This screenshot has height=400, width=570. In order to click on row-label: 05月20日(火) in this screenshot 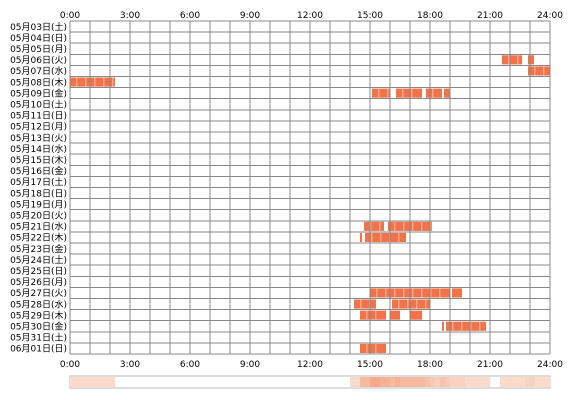, I will do `click(38, 215)`.